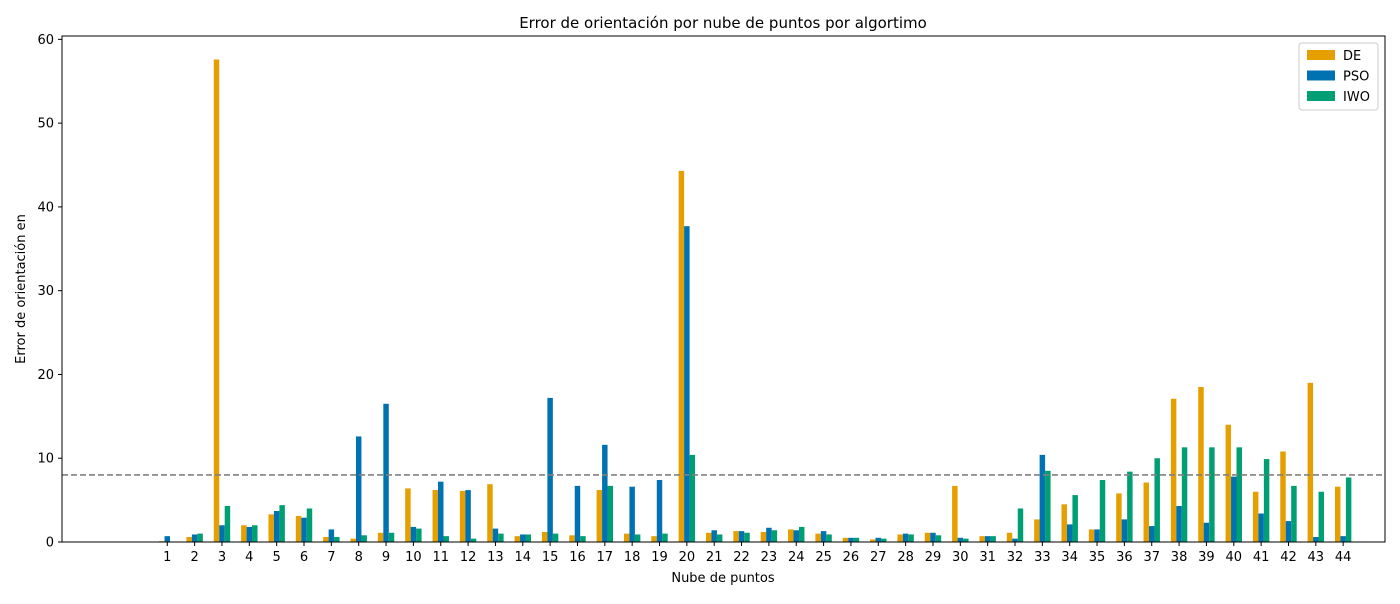 The height and width of the screenshot is (604, 1400). What do you see at coordinates (1261, 557) in the screenshot?
I see `x-tick-label-41: 41` at bounding box center [1261, 557].